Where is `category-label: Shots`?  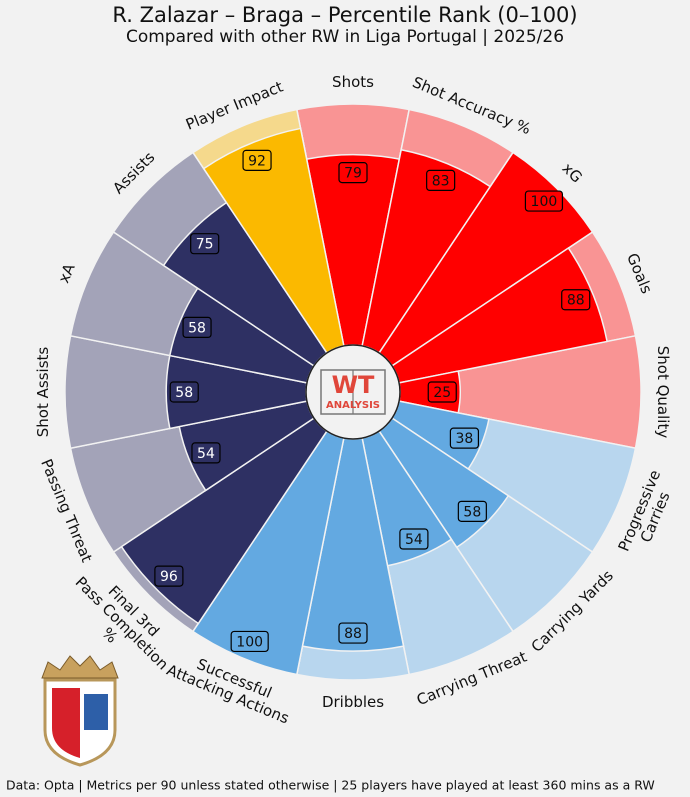 category-label: Shots is located at coordinates (353, 82).